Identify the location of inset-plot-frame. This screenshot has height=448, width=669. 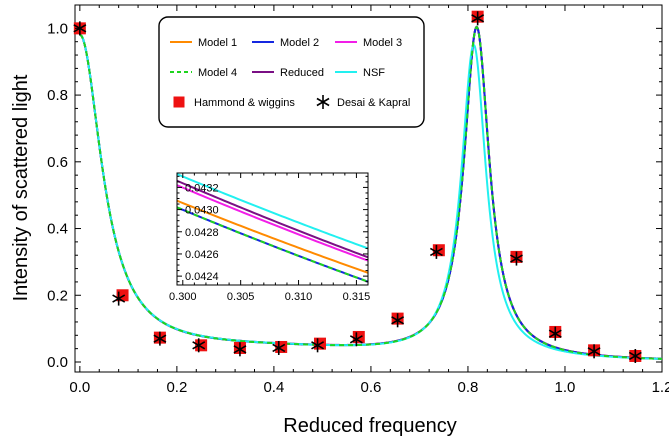
(272, 229).